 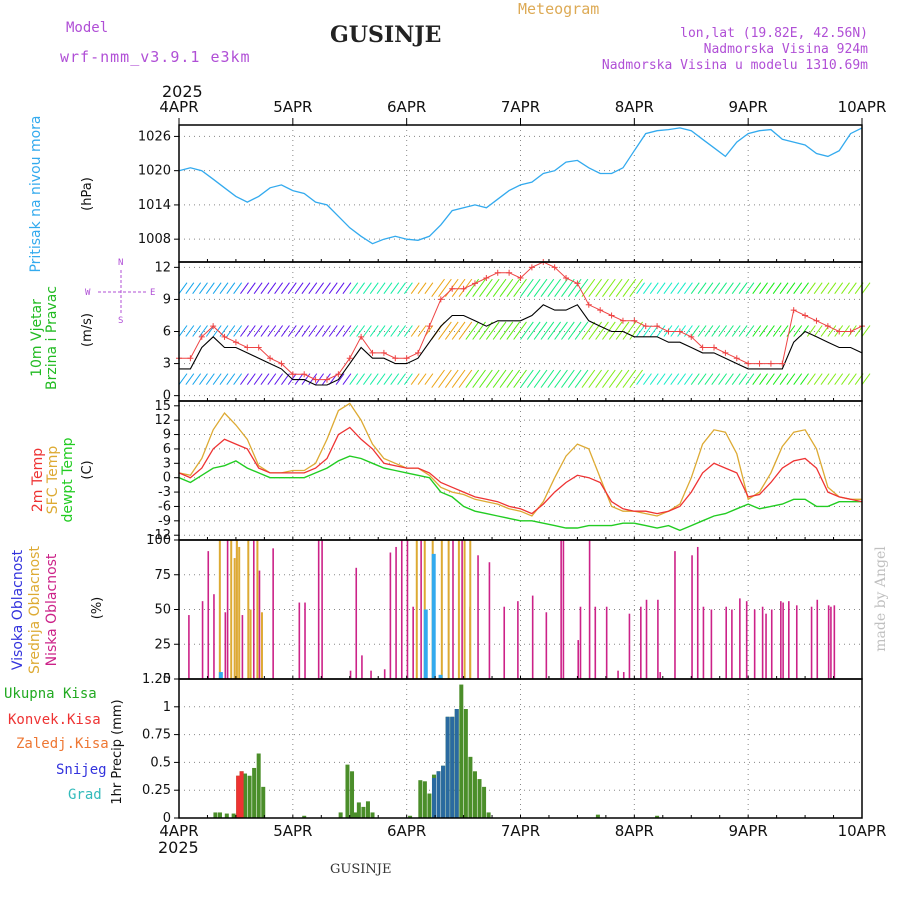 What do you see at coordinates (748, 107) in the screenshot?
I see `x-tick-label-top: 9APR` at bounding box center [748, 107].